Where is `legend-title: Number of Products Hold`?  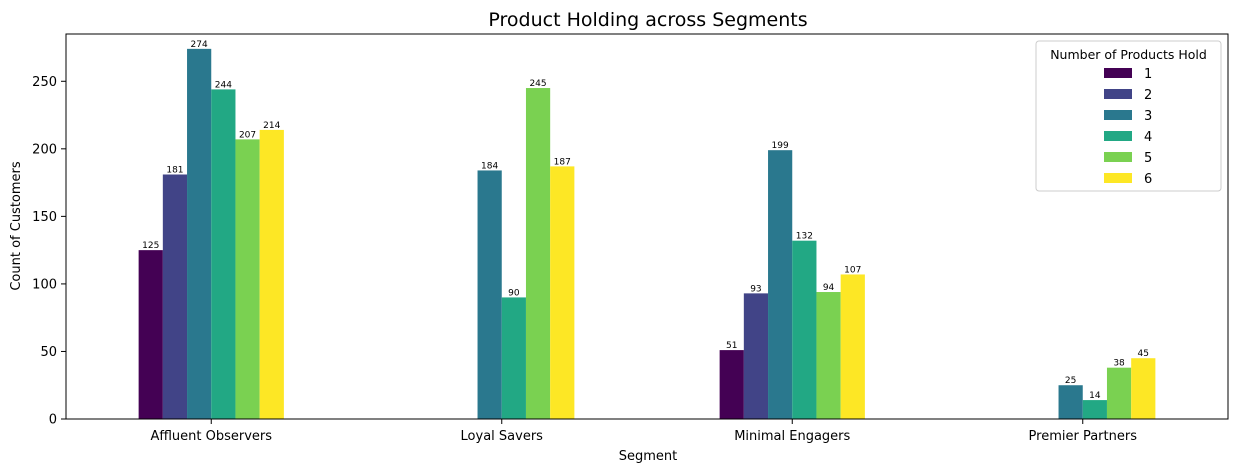
legend-title: Number of Products Hold is located at coordinates (1128, 54).